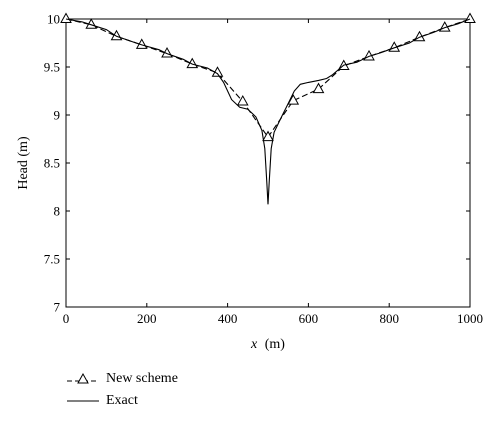  Describe the element at coordinates (66, 318) in the screenshot. I see `x-tick-label: 0` at that location.